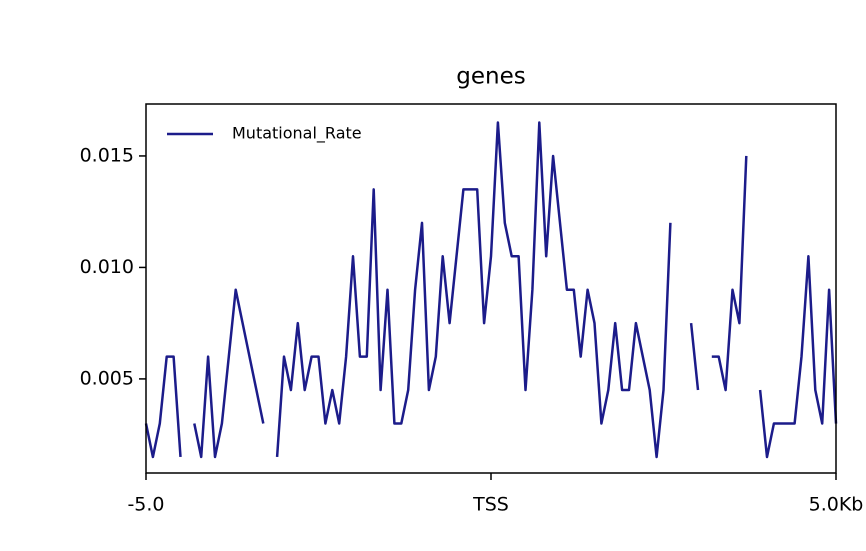 Image resolution: width=866 pixels, height=551 pixels. Describe the element at coordinates (107, 267) in the screenshot. I see `y-tick-label: 0.010` at that location.